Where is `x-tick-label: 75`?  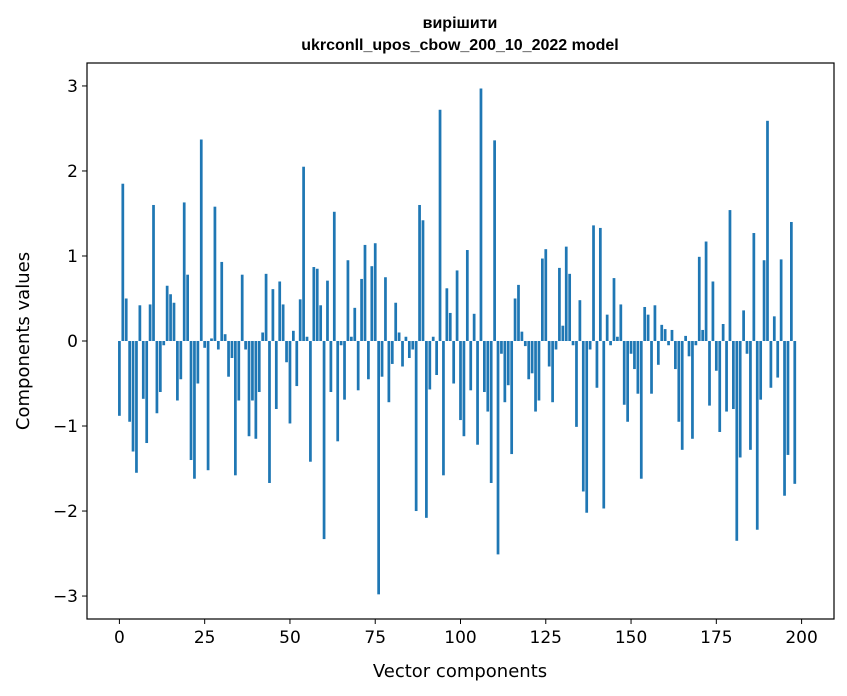
x-tick-label: 75 is located at coordinates (375, 638).